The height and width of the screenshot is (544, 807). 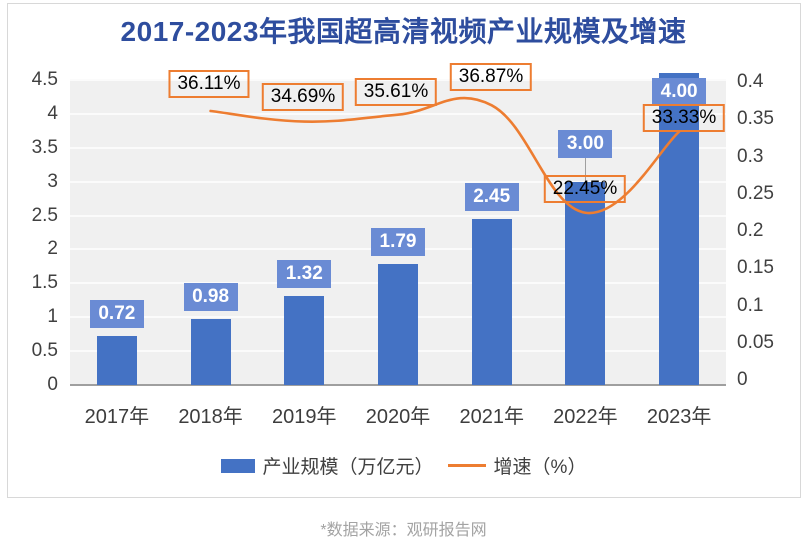 I want to click on y-axis-tick-label: 0, so click(x=52, y=384).